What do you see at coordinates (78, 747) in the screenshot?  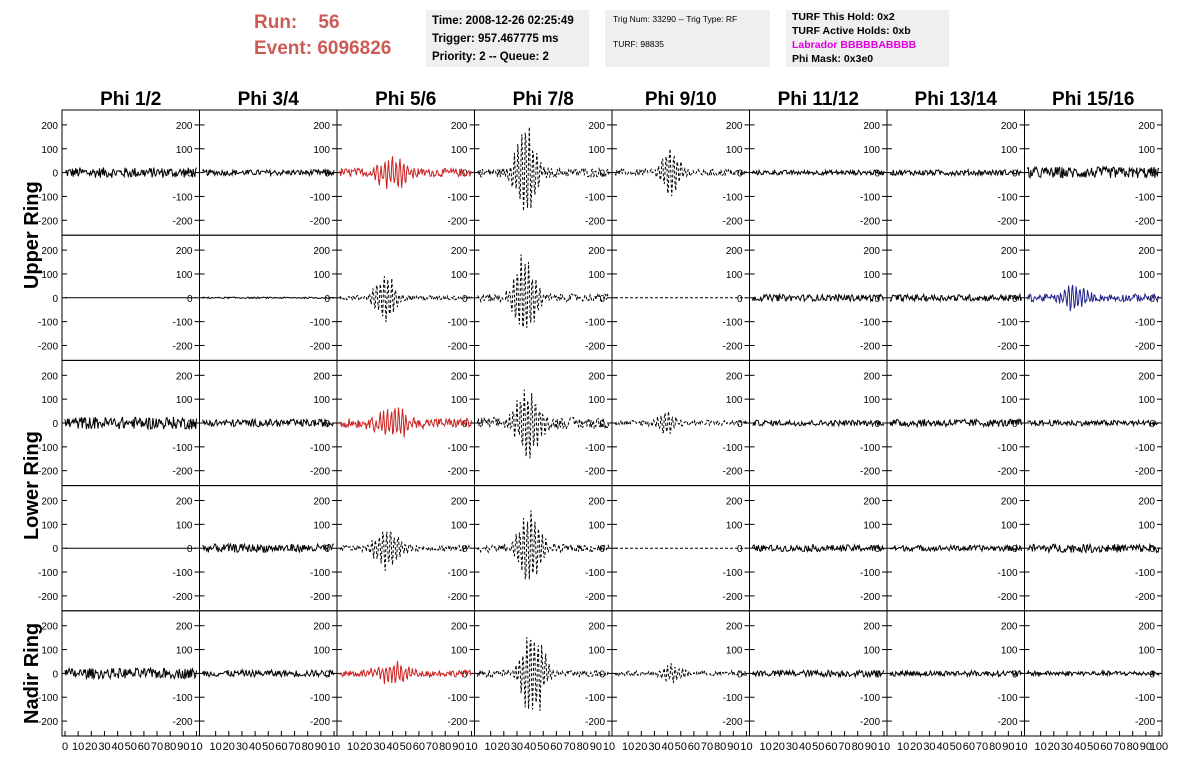 I see `x-tick-label: 10` at bounding box center [78, 747].